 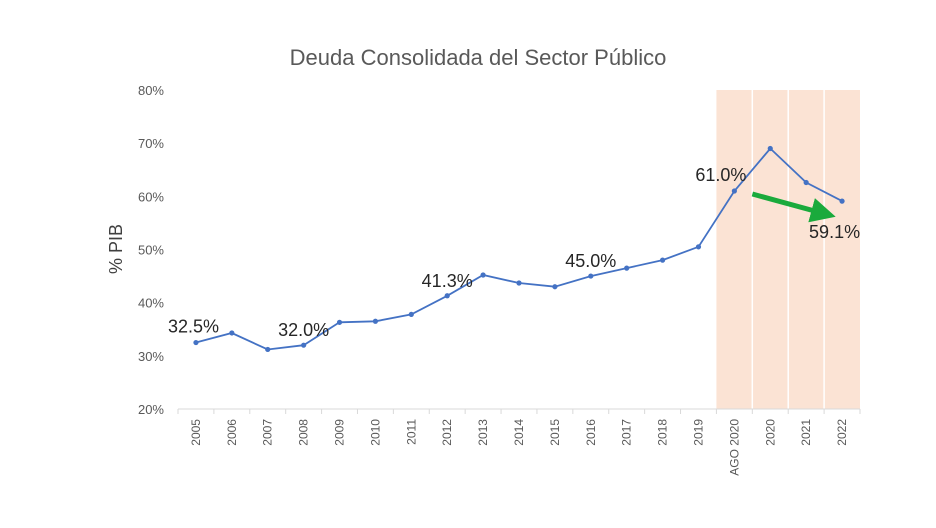 What do you see at coordinates (116, 249) in the screenshot?
I see `y-axis-label: % PIB` at bounding box center [116, 249].